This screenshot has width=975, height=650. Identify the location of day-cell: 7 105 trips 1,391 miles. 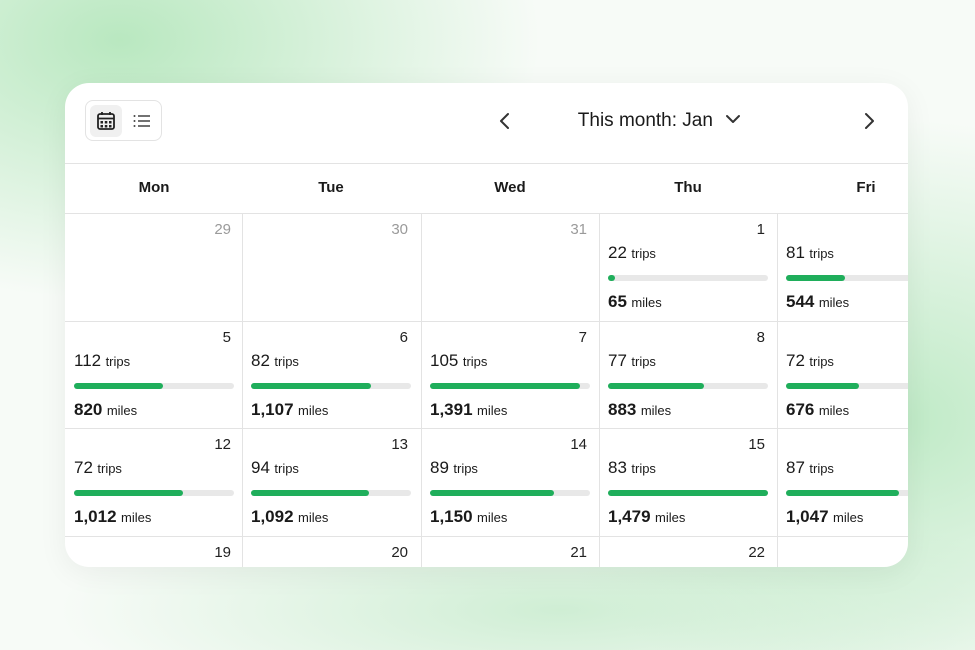
(510, 374).